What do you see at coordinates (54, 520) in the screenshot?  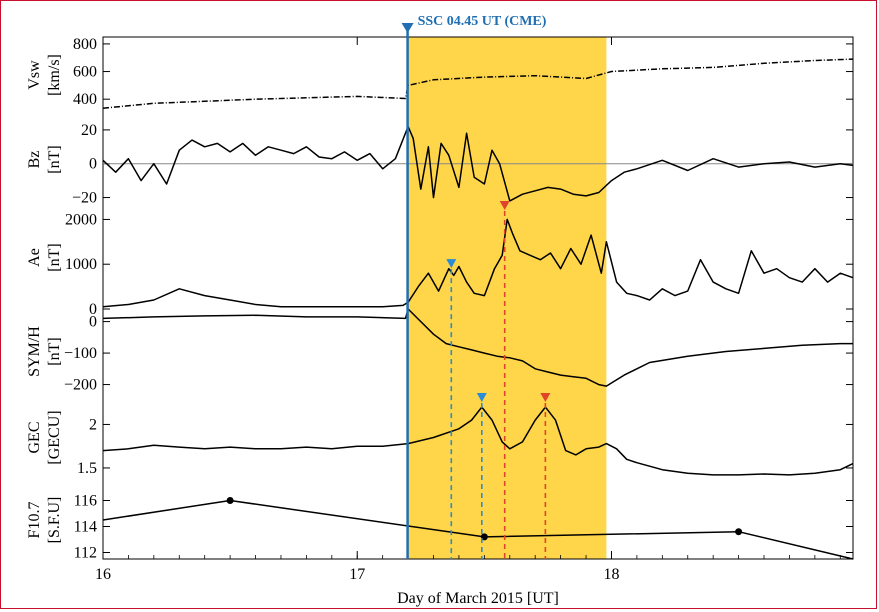 I see `f107-y-axis-unit: [S.F.U]` at bounding box center [54, 520].